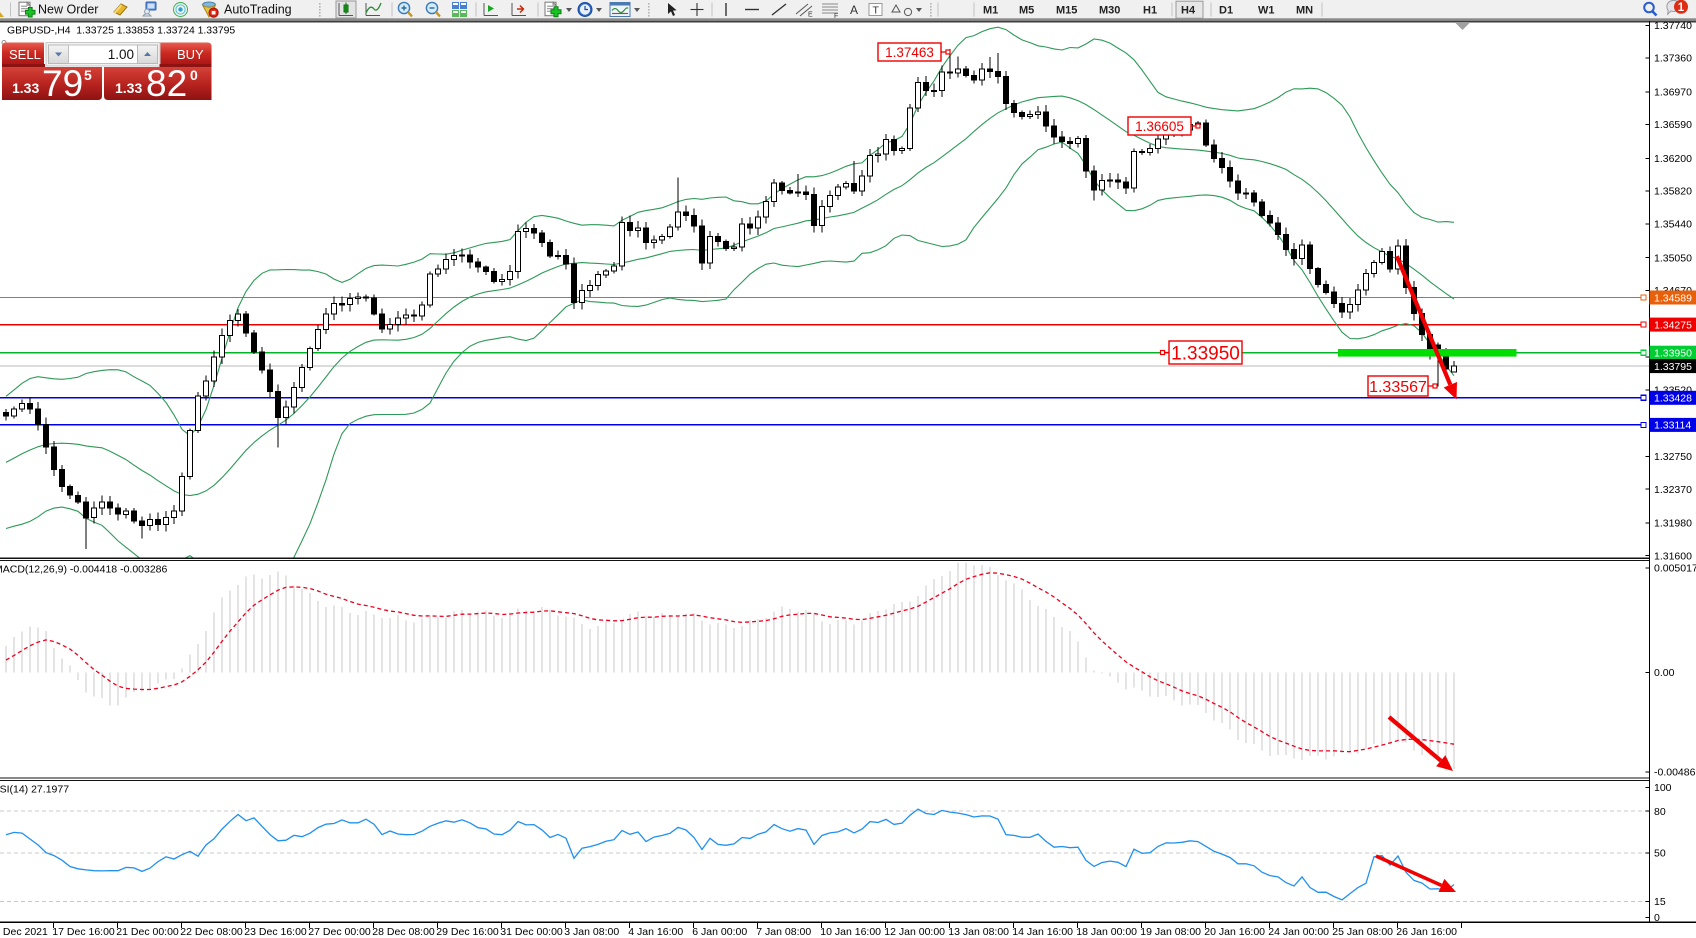  Describe the element at coordinates (1398, 387) in the screenshot. I see `svg-text: 1.33567` at that location.